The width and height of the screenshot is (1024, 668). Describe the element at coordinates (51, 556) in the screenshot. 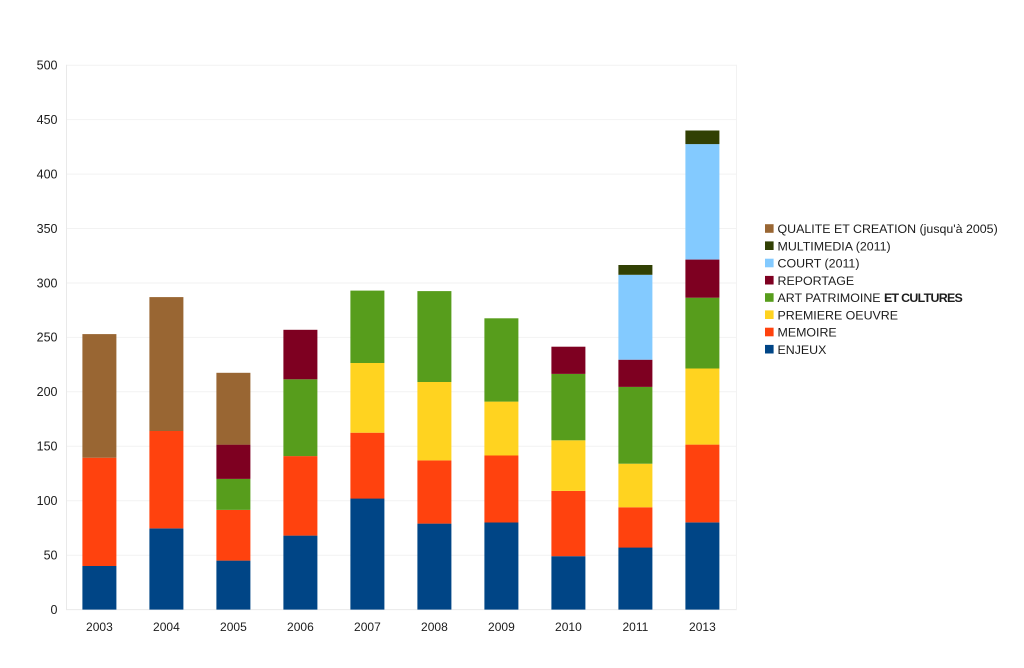

I see `svg-text: 50` at that location.